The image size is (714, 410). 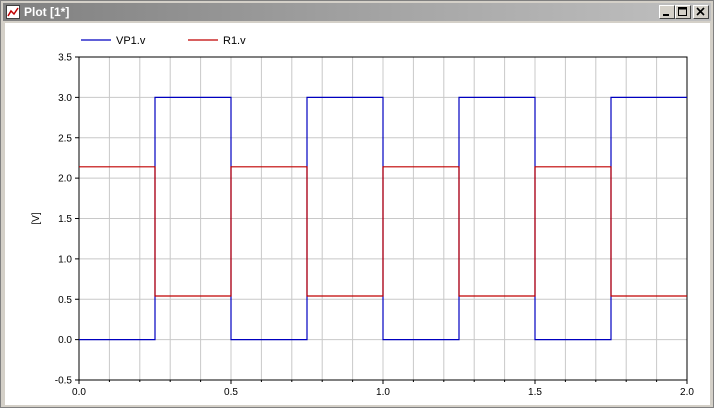 What do you see at coordinates (65, 300) in the screenshot?
I see `y-tick-label: 0.5` at bounding box center [65, 300].